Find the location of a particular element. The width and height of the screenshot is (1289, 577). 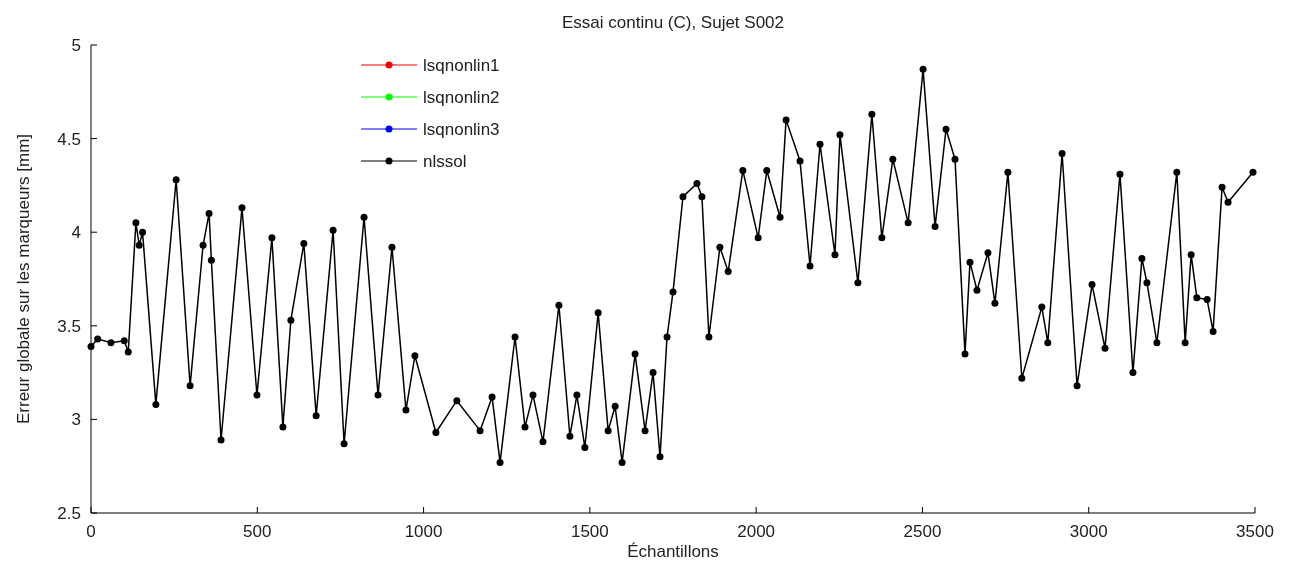

x-tick-label: 3000 is located at coordinates (1088, 531).